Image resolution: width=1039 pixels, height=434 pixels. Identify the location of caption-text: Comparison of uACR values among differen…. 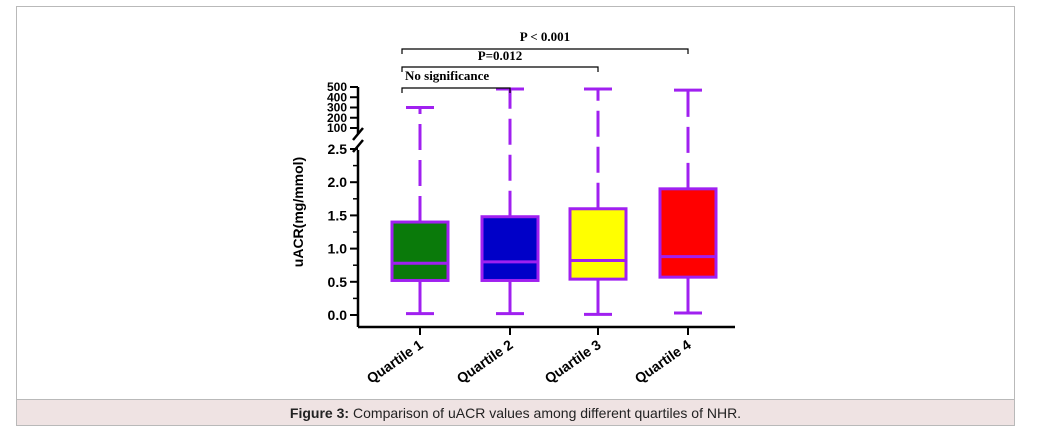
(547, 412).